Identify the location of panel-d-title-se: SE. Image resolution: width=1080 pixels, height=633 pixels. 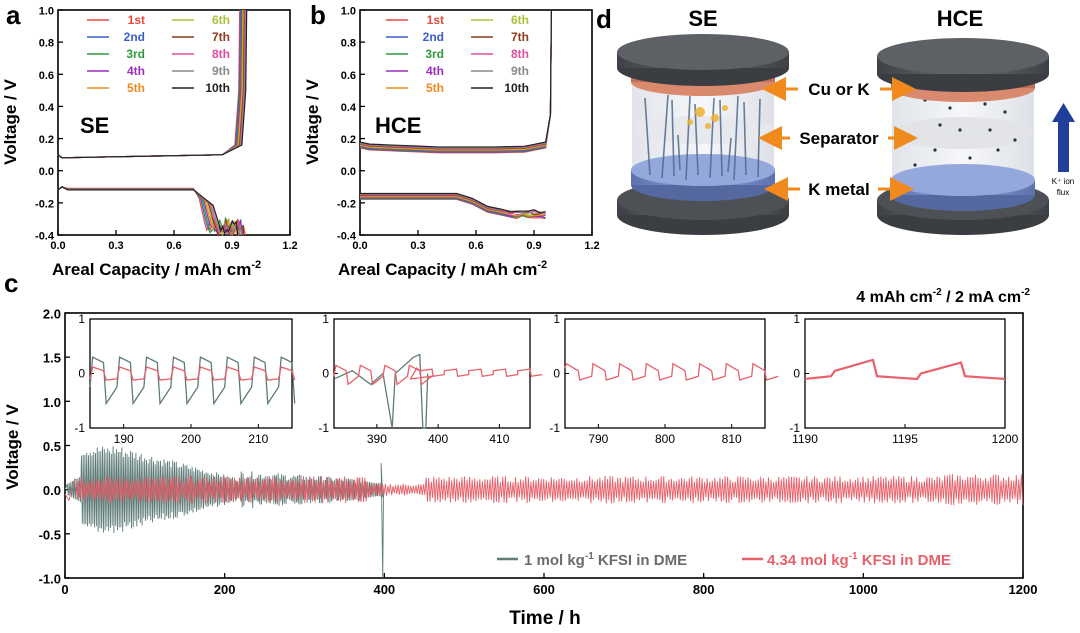
(702, 18).